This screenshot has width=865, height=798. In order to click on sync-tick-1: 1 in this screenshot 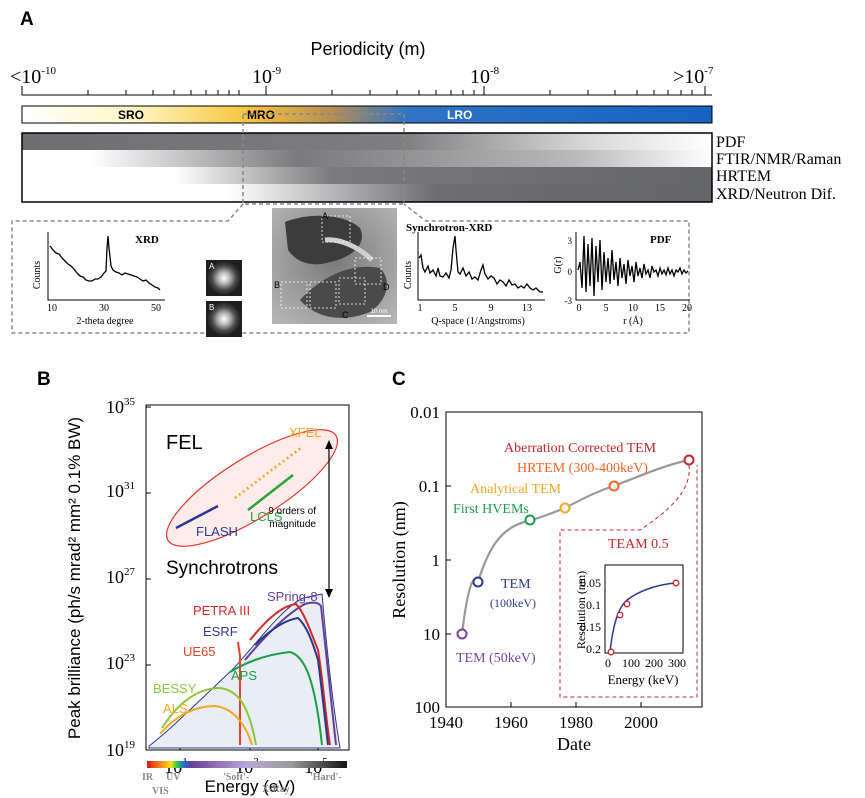, I will do `click(420, 308)`.